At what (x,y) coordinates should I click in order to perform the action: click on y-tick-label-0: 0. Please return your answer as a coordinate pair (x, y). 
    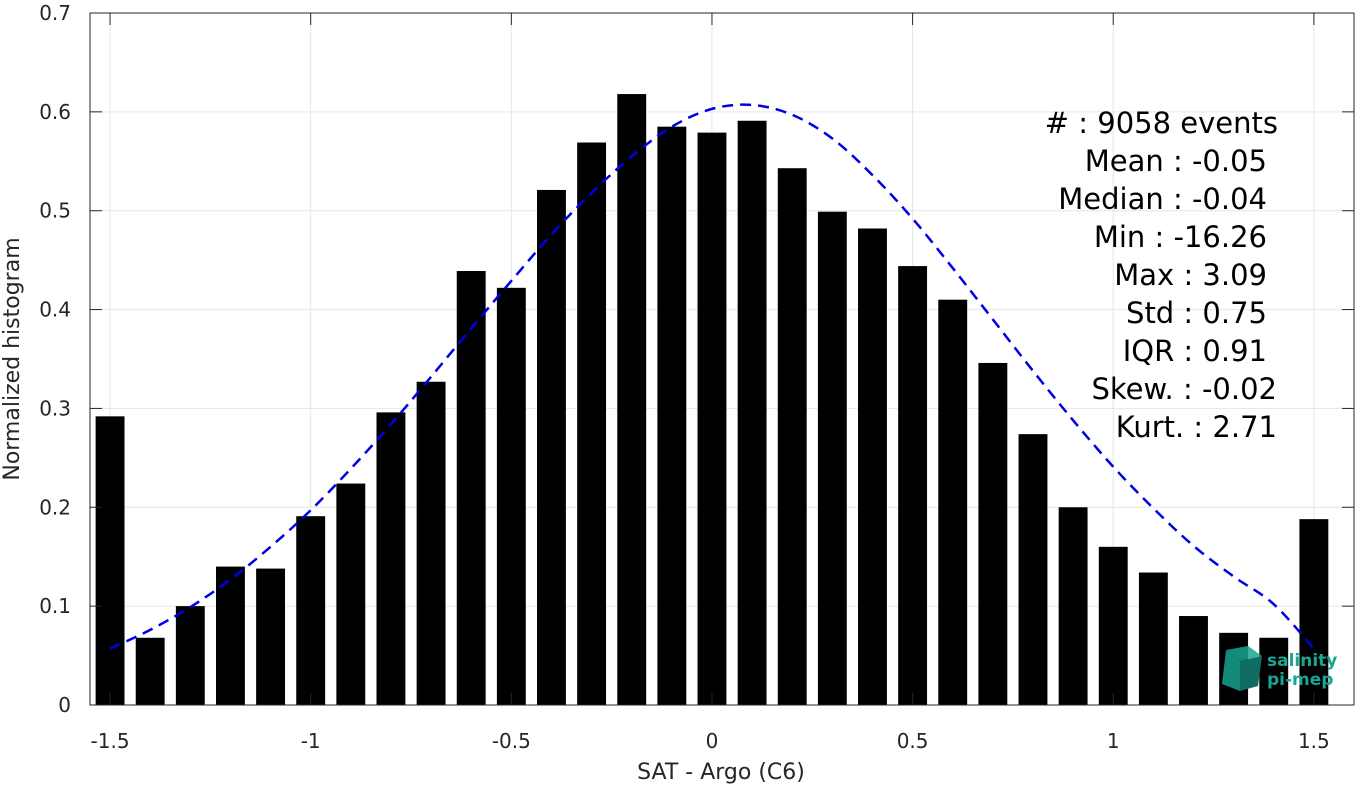
    Looking at the image, I should click on (64, 705).